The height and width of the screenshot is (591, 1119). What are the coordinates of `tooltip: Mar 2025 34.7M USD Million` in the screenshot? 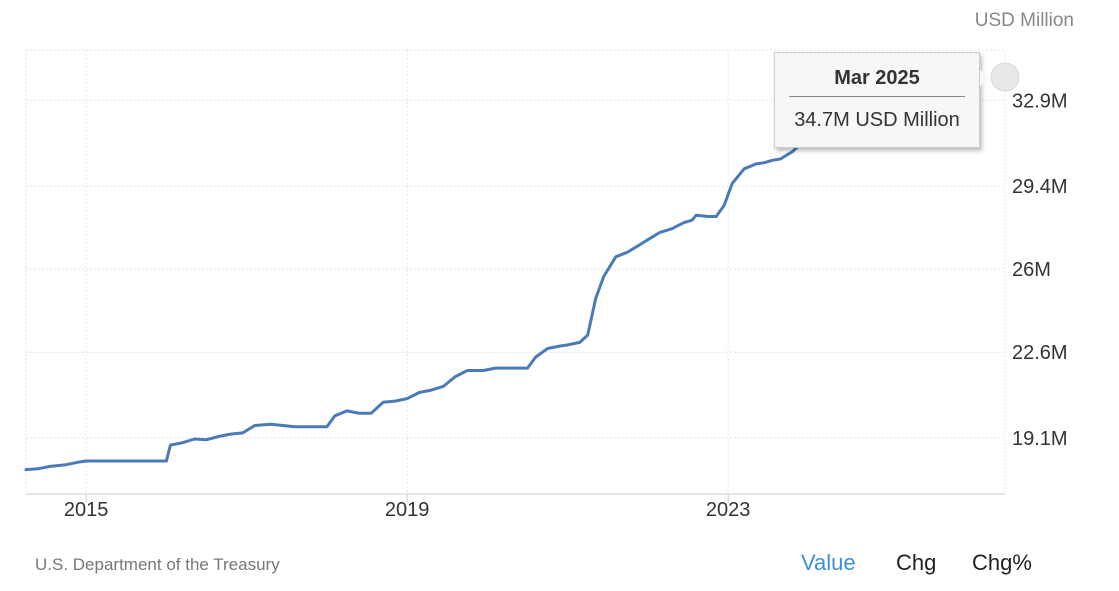 It's located at (877, 100).